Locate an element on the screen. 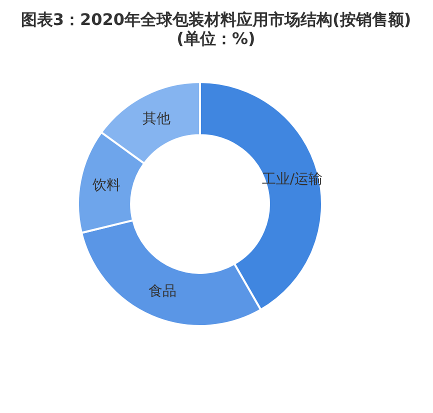 This screenshot has width=433, height=413. slice-label: 食品 is located at coordinates (162, 292).